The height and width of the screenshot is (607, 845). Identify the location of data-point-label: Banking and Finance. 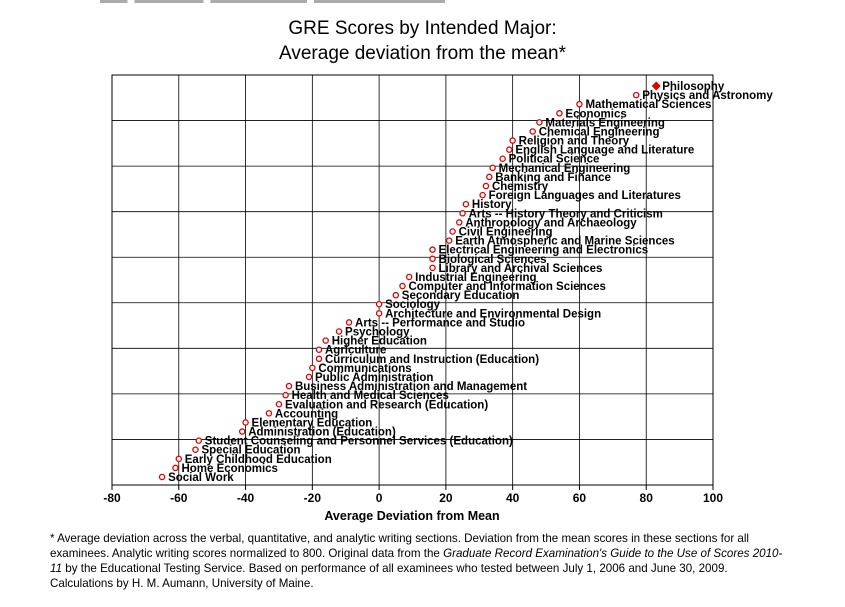
(553, 178).